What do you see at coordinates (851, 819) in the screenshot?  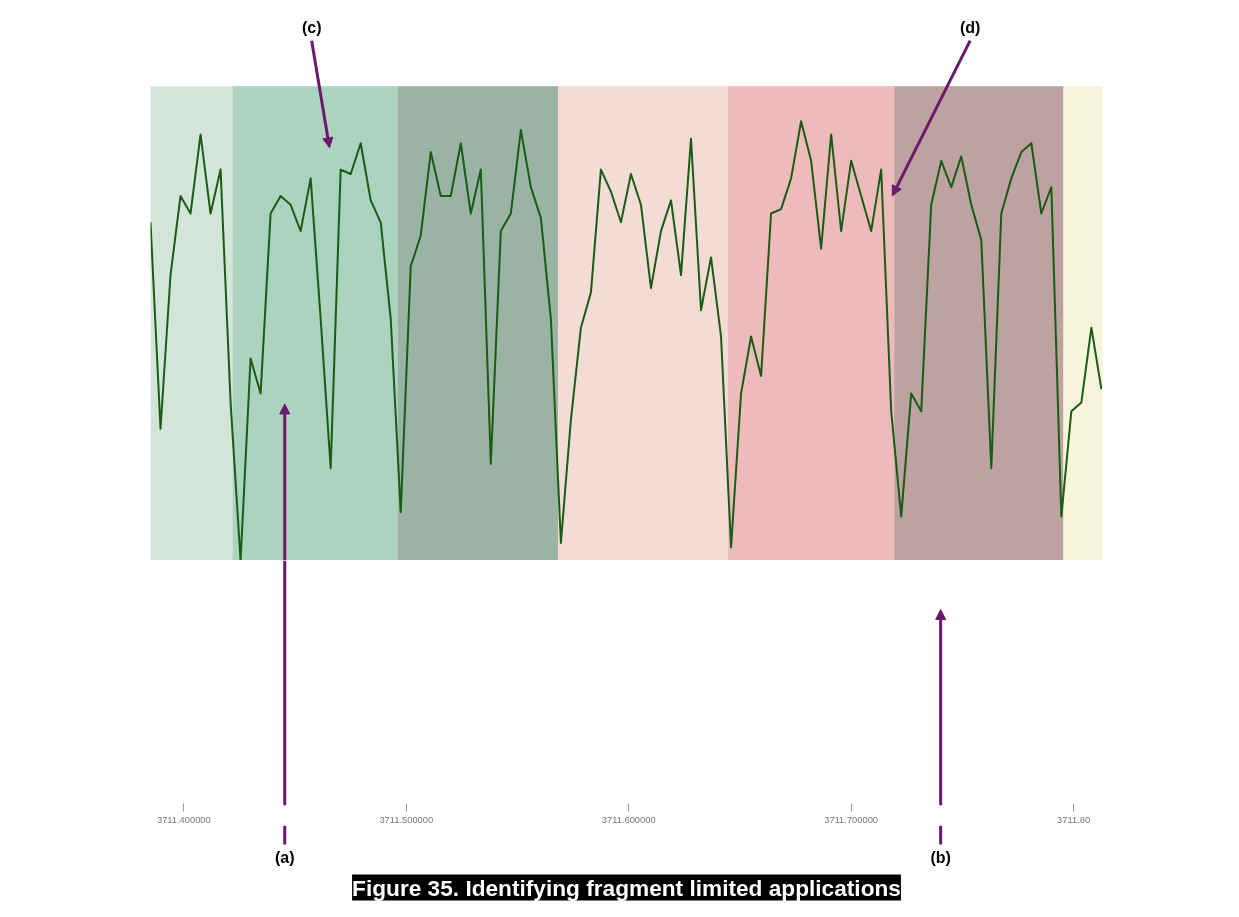 I see `x-tick-label: 3711.700000` at bounding box center [851, 819].